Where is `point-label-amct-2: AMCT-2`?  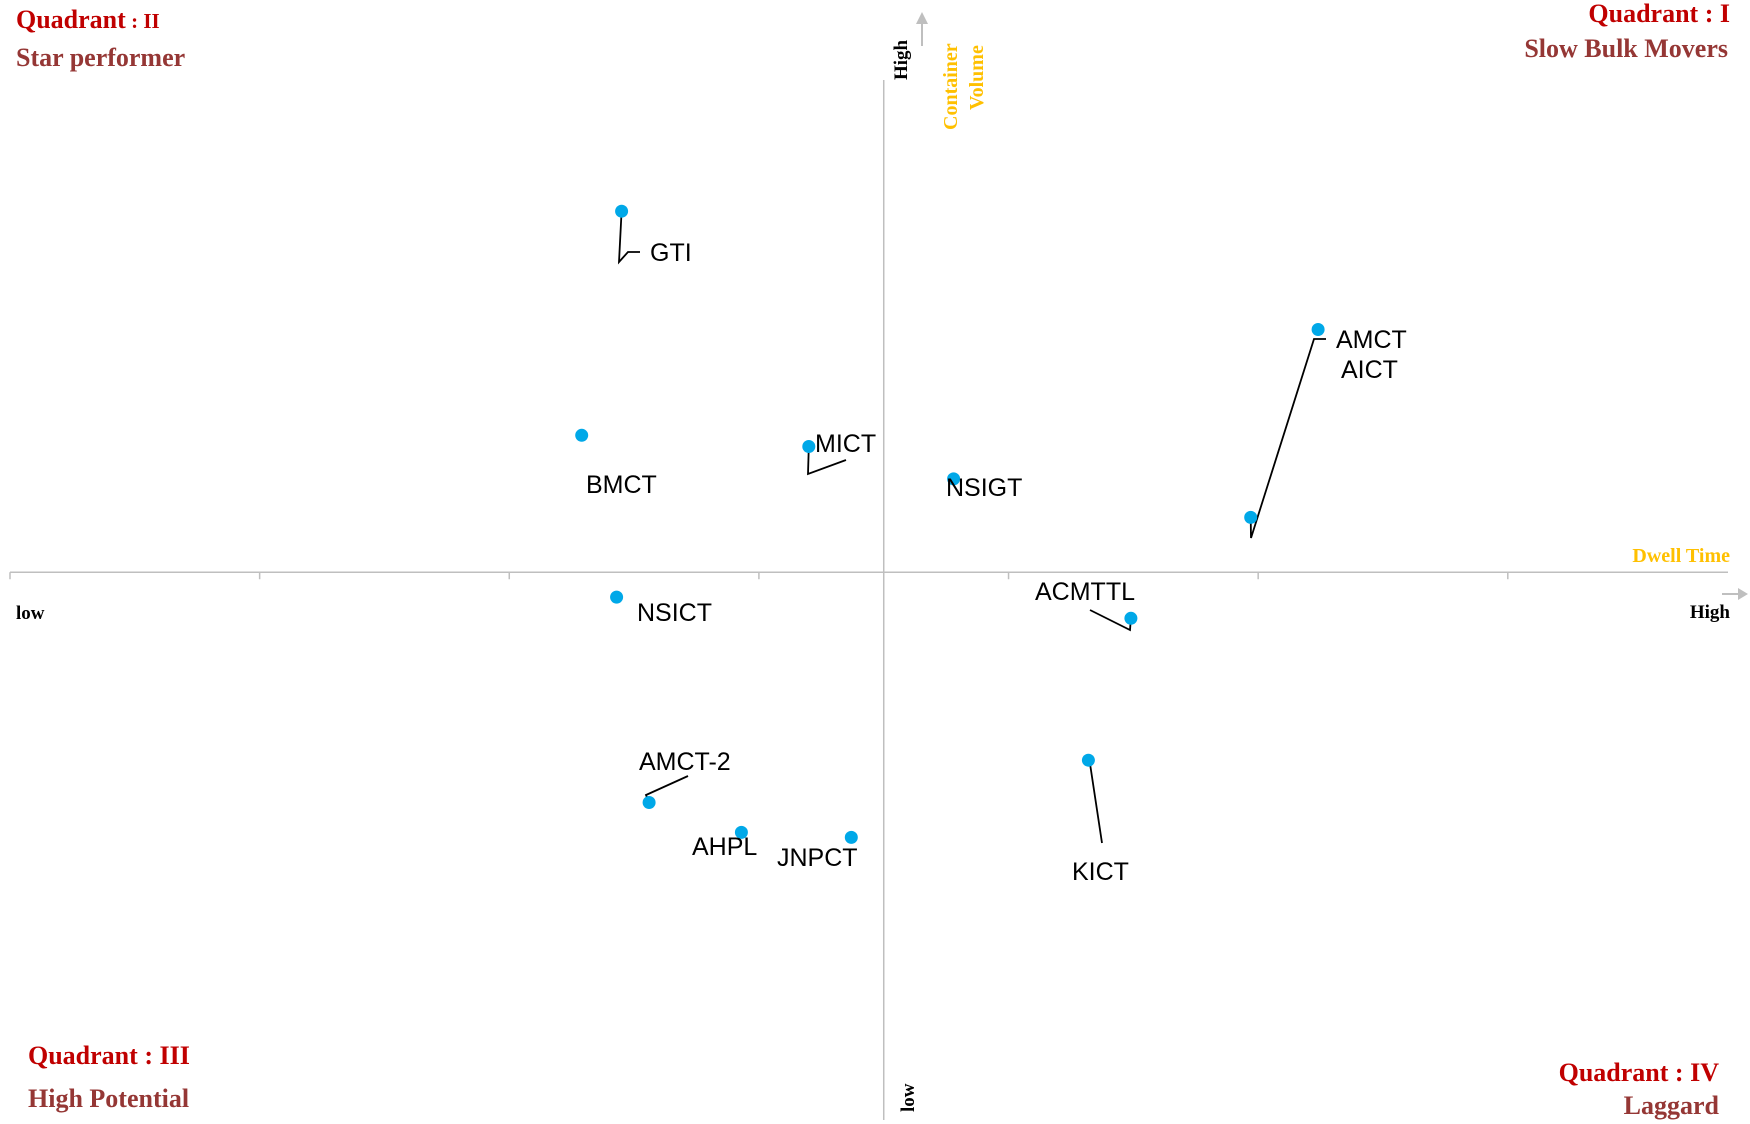
point-label-amct-2: AMCT-2 is located at coordinates (685, 762).